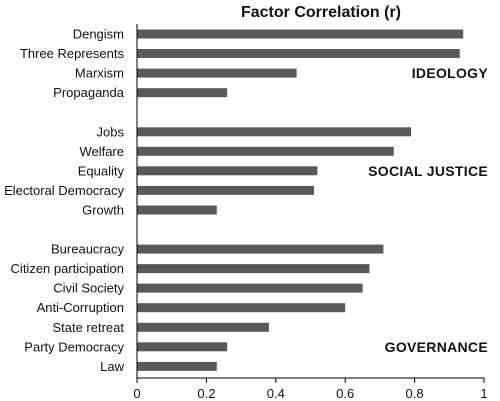 Image resolution: width=500 pixels, height=401 pixels. Describe the element at coordinates (182, 93) in the screenshot. I see `bar-propaganda` at that location.